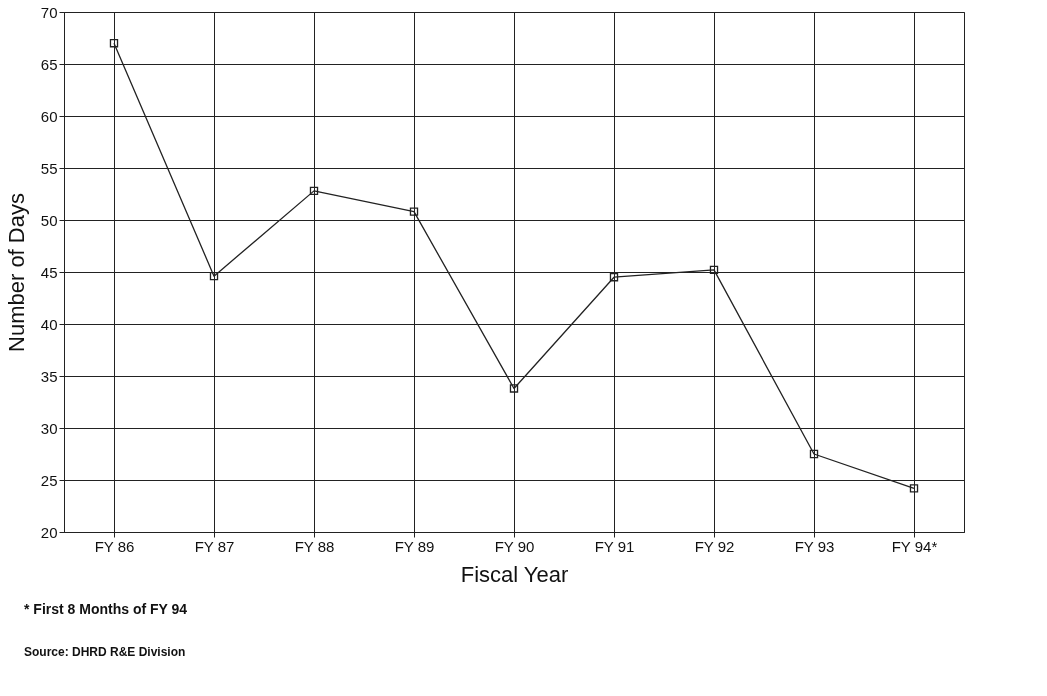  Describe the element at coordinates (49, 64) in the screenshot. I see `y-tick-label: 65` at that location.